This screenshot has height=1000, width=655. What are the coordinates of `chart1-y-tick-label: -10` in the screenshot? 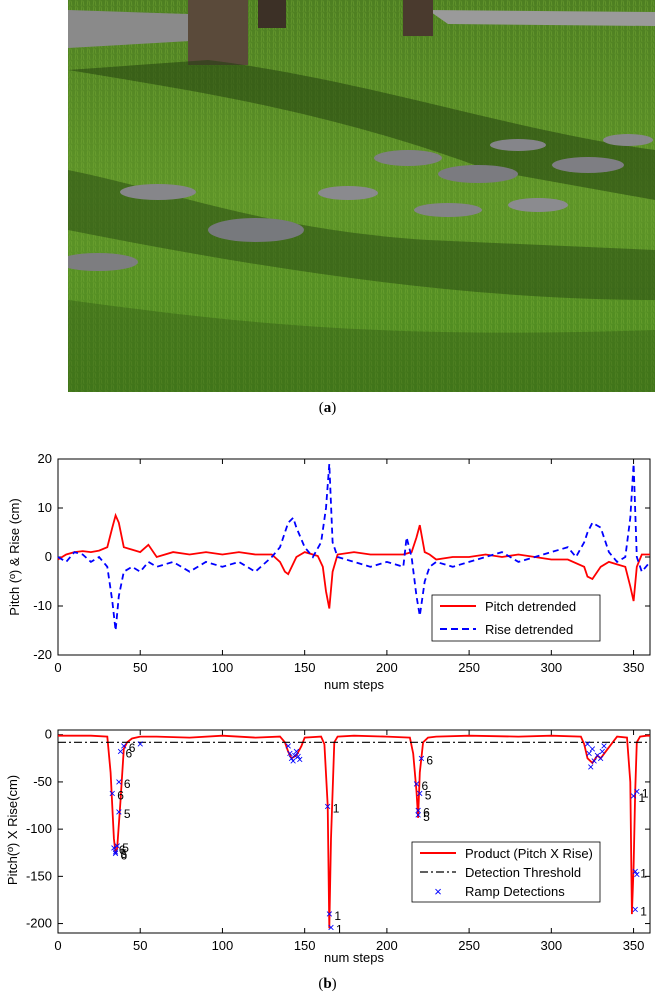 It's located at (42, 605).